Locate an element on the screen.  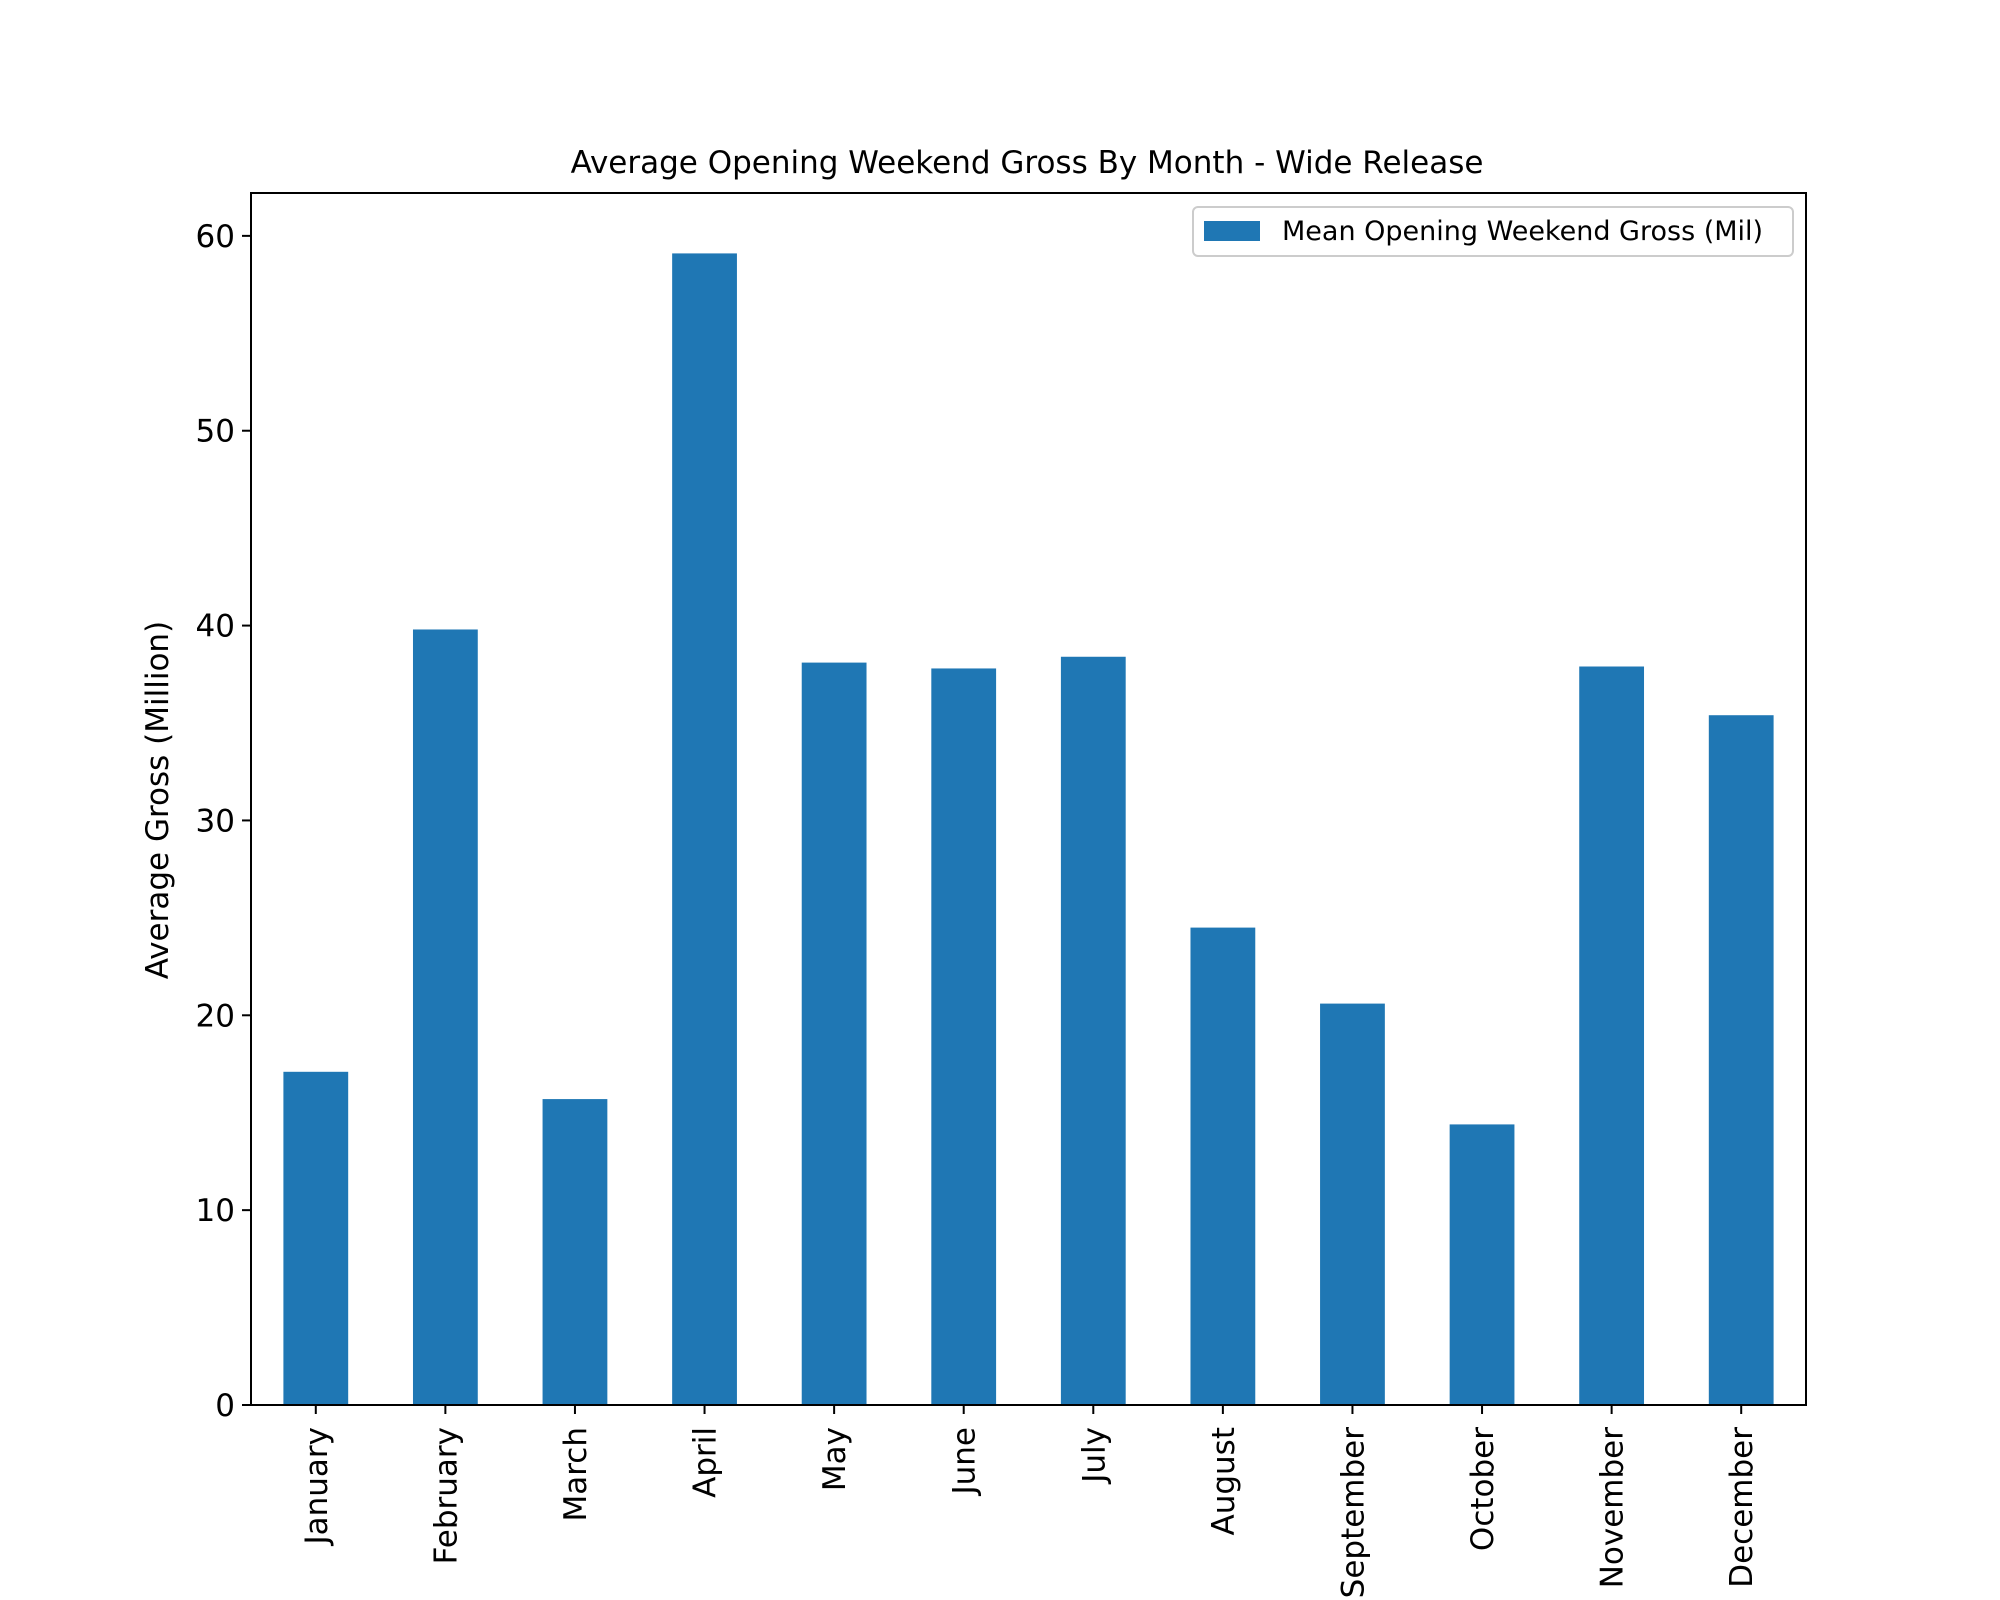
legend-box is located at coordinates (1493, 231).